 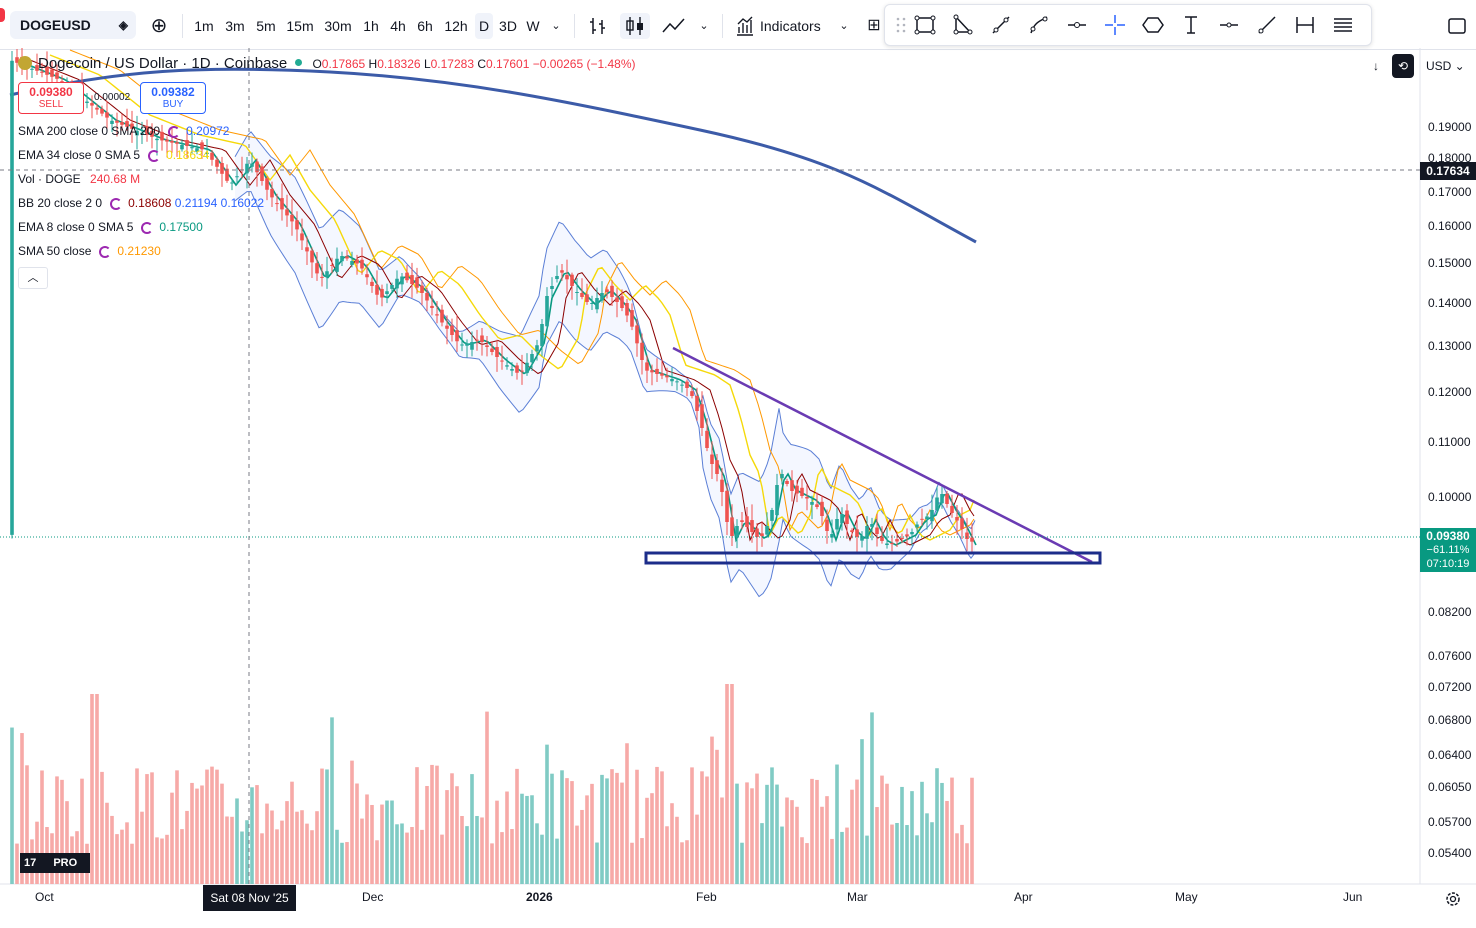 I want to click on curve-tool-icon, so click(x=1039, y=25).